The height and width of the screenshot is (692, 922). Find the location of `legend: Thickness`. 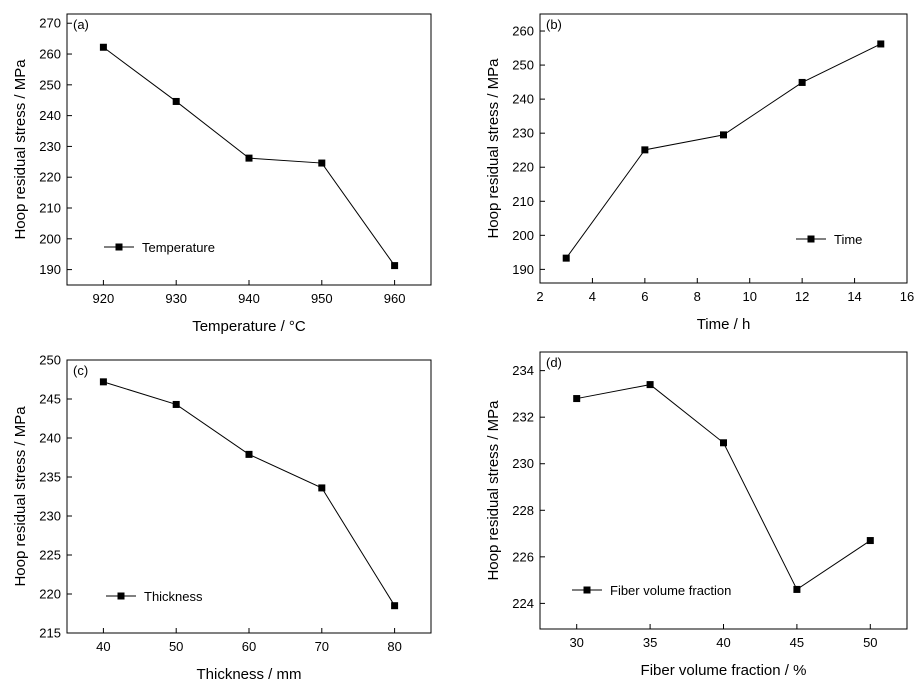

legend: Thickness is located at coordinates (154, 596).